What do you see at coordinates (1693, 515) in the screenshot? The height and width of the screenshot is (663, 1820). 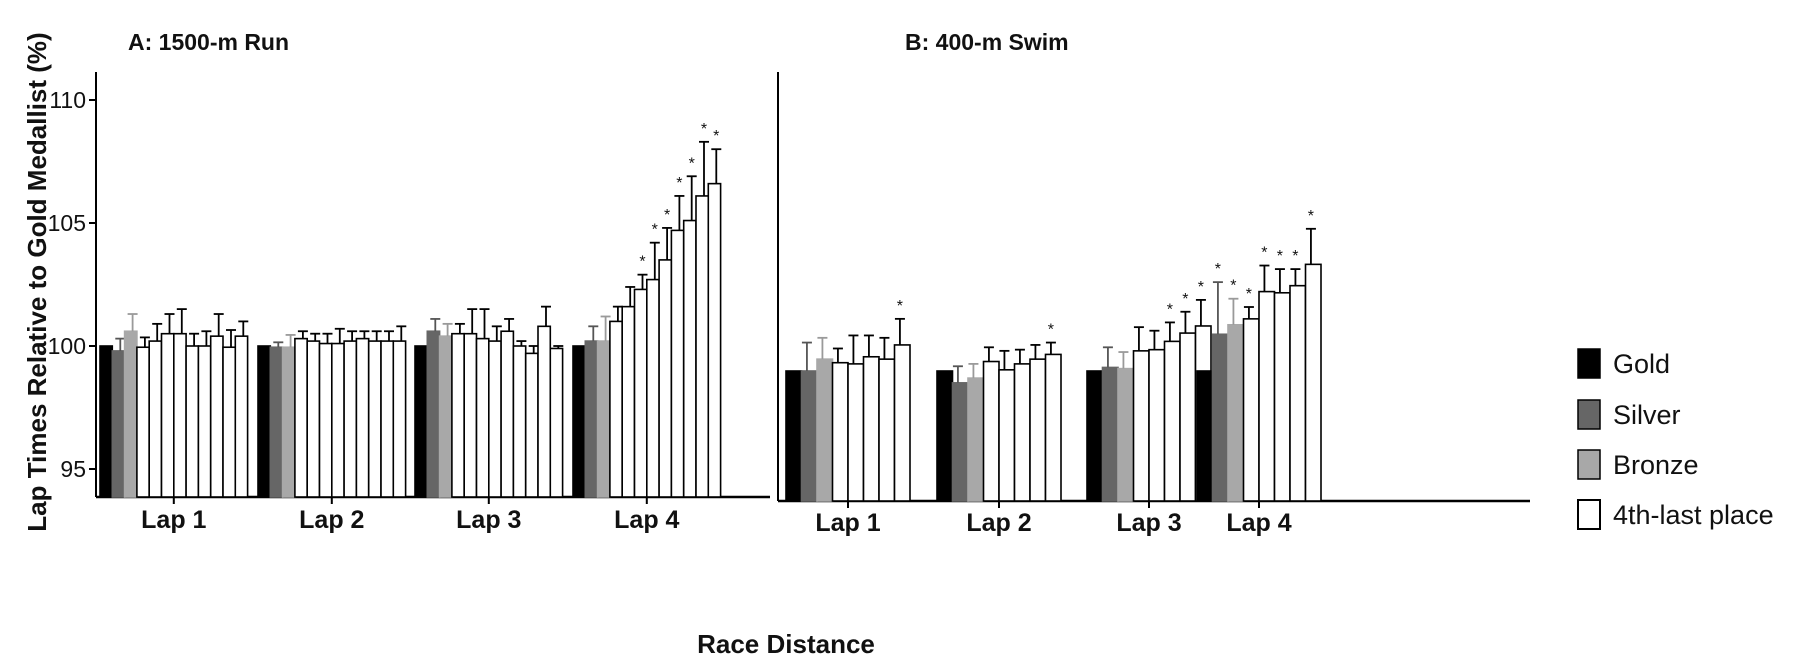 I see `legend-label-4th-last: 4th-last place` at bounding box center [1693, 515].